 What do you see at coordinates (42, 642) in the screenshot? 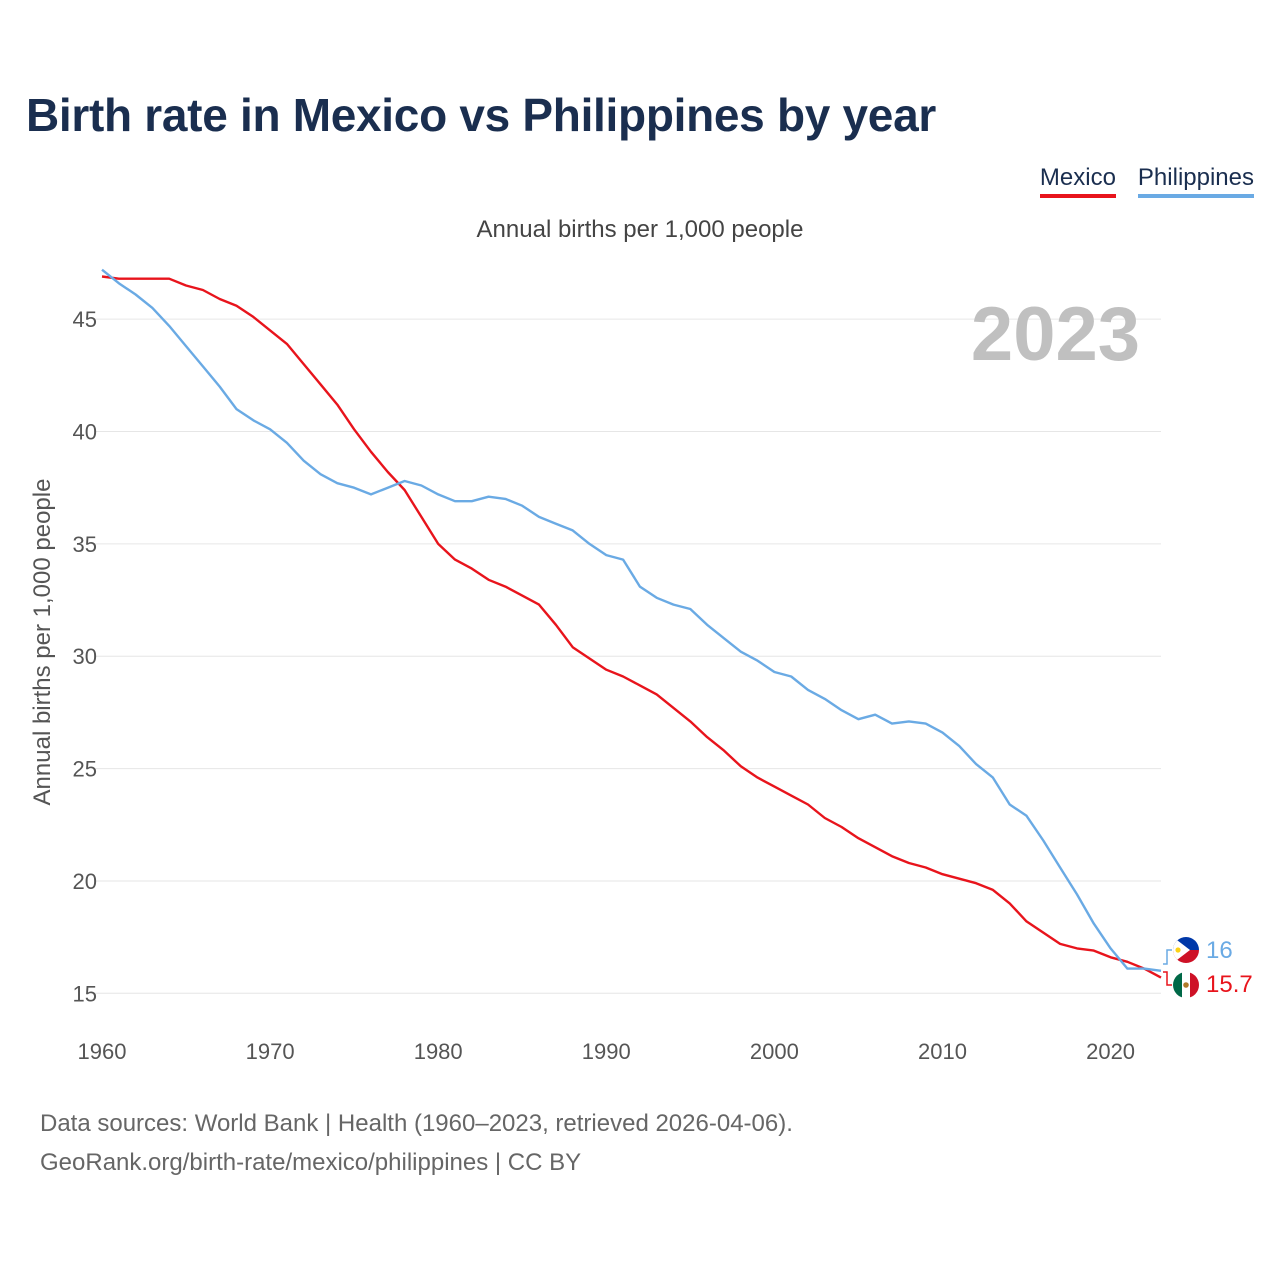
I see `y-axis-label: Annual births per 1,000 people` at bounding box center [42, 642].